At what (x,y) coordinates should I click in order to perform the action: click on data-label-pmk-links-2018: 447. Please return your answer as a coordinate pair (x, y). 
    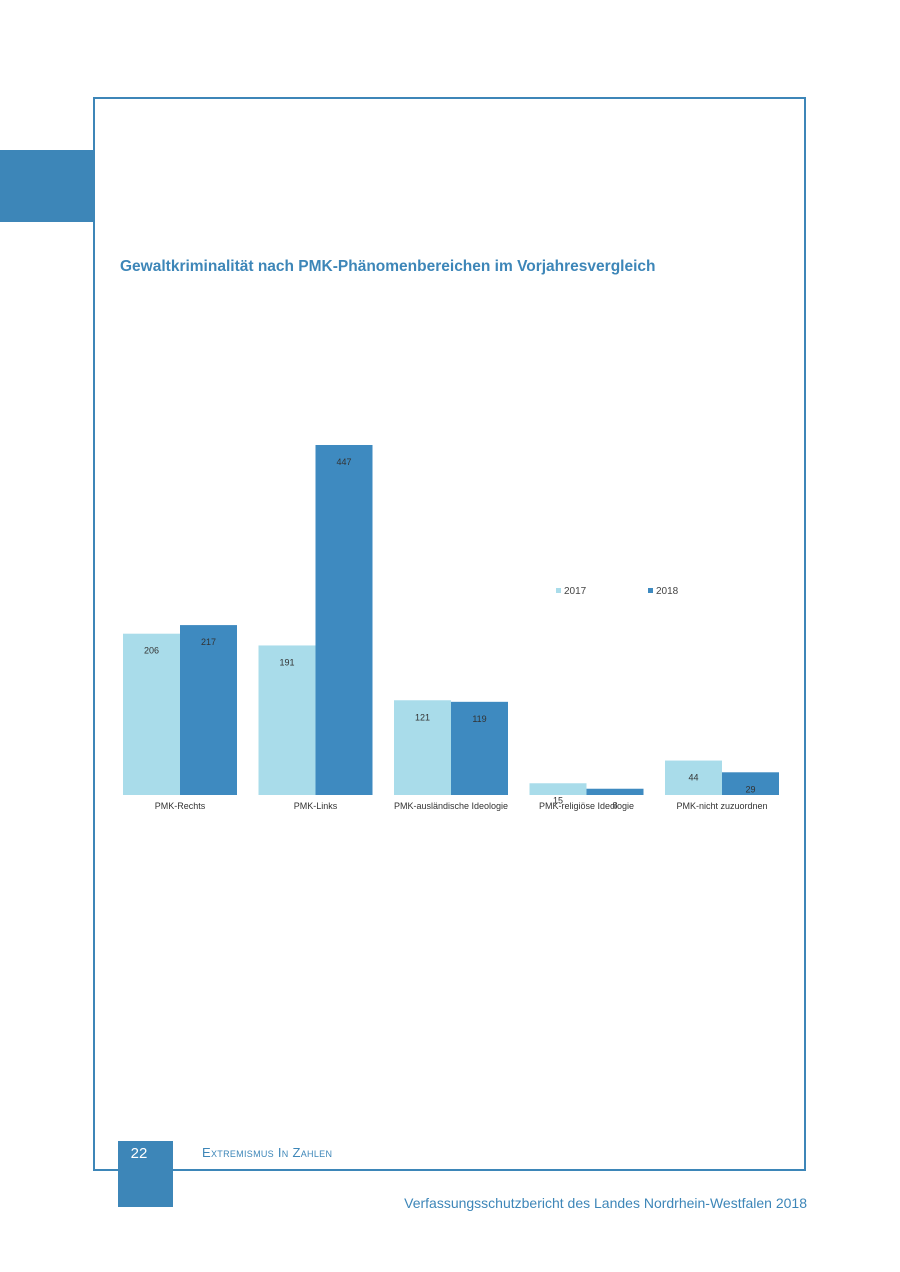
    Looking at the image, I should click on (343, 462).